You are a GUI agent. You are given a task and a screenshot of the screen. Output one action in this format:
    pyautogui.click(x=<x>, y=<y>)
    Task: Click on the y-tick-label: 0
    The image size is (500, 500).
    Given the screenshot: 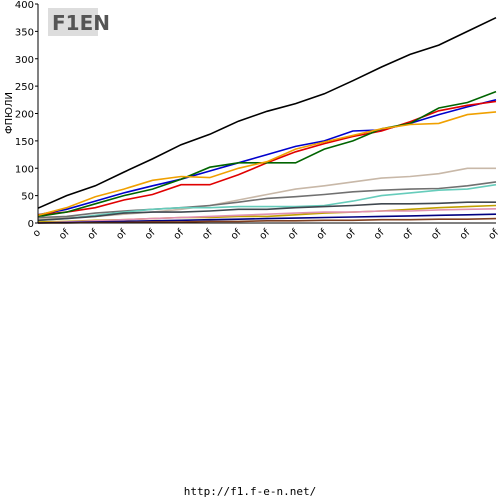 What is the action you would take?
    pyautogui.click(x=31, y=224)
    